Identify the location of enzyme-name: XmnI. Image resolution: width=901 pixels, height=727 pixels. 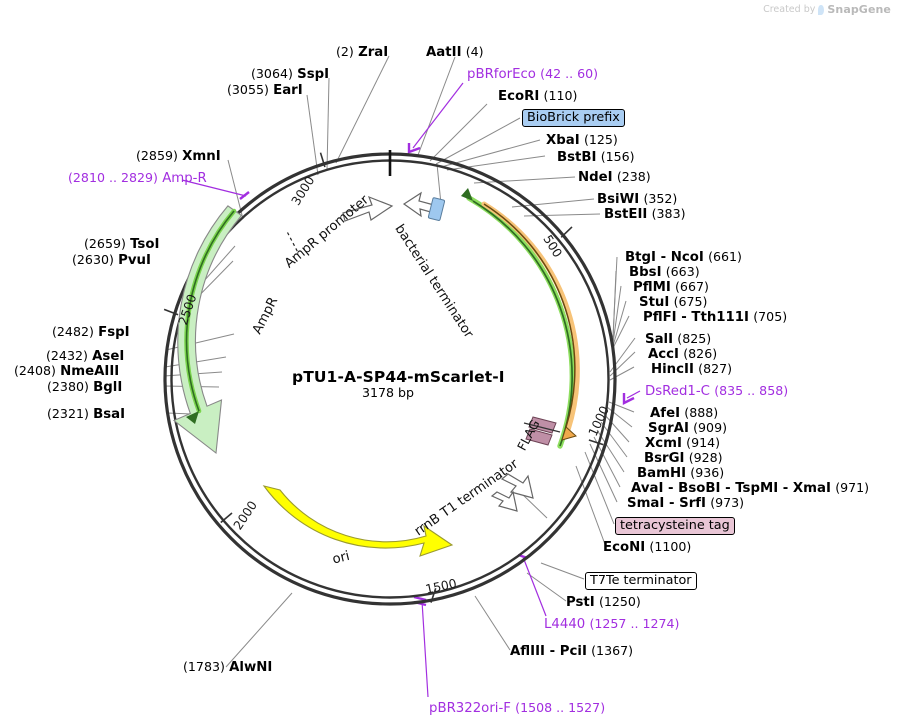
(201, 156).